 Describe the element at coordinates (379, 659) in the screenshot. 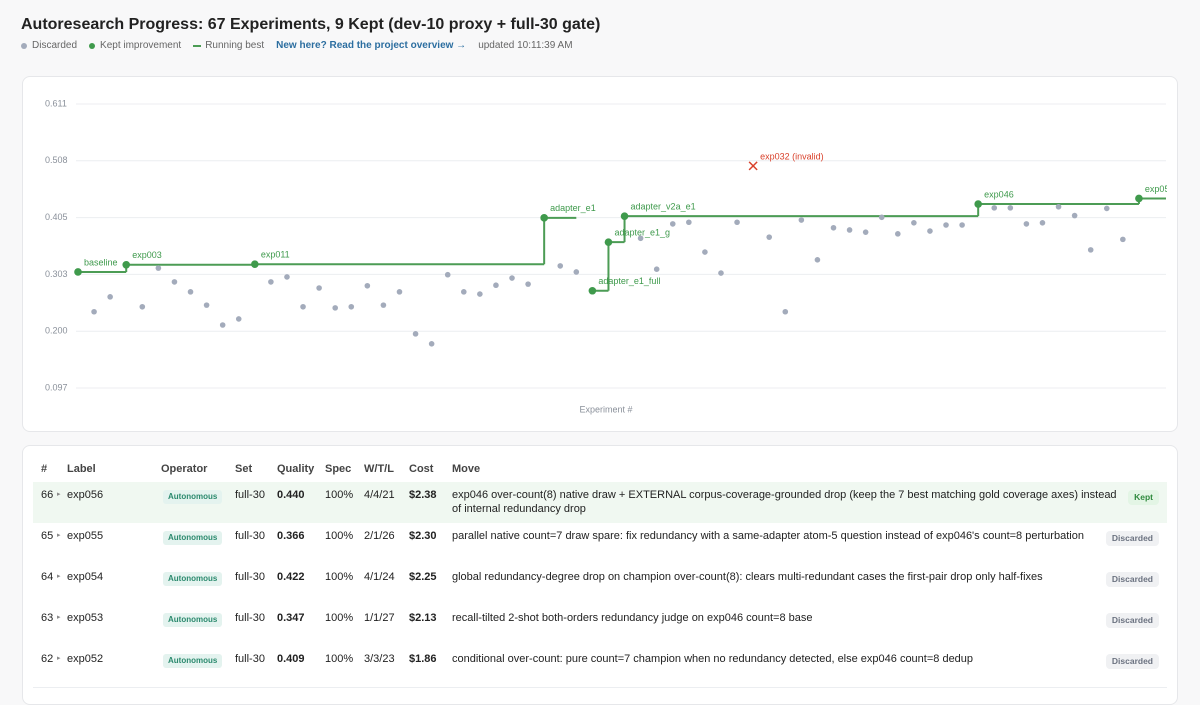

I see `wtl: 3/3/23` at that location.